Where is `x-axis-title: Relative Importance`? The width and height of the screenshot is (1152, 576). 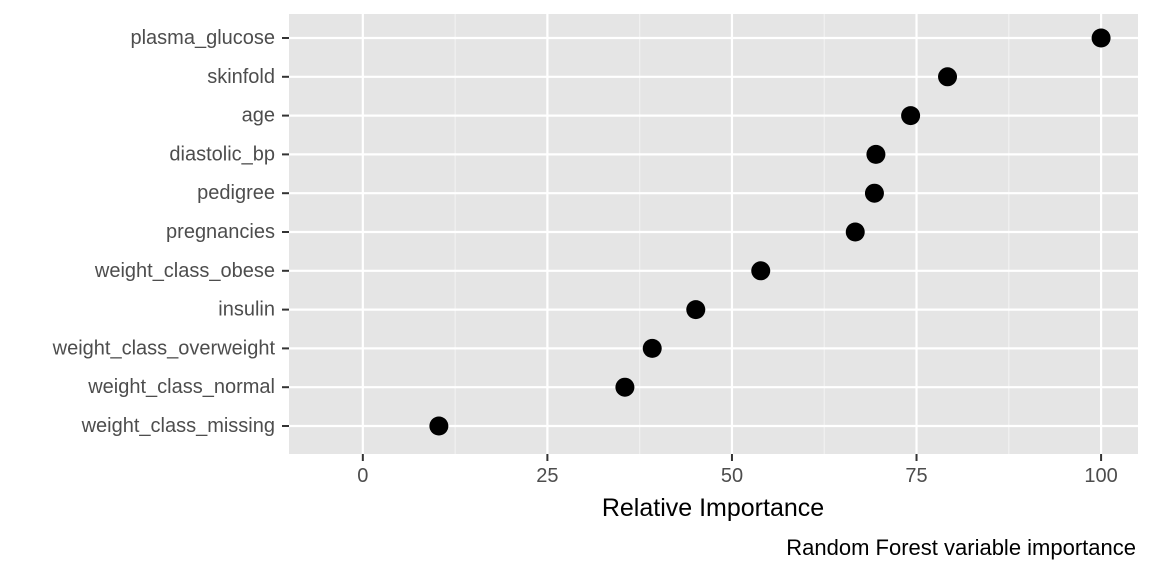
x-axis-title: Relative Importance is located at coordinates (713, 508).